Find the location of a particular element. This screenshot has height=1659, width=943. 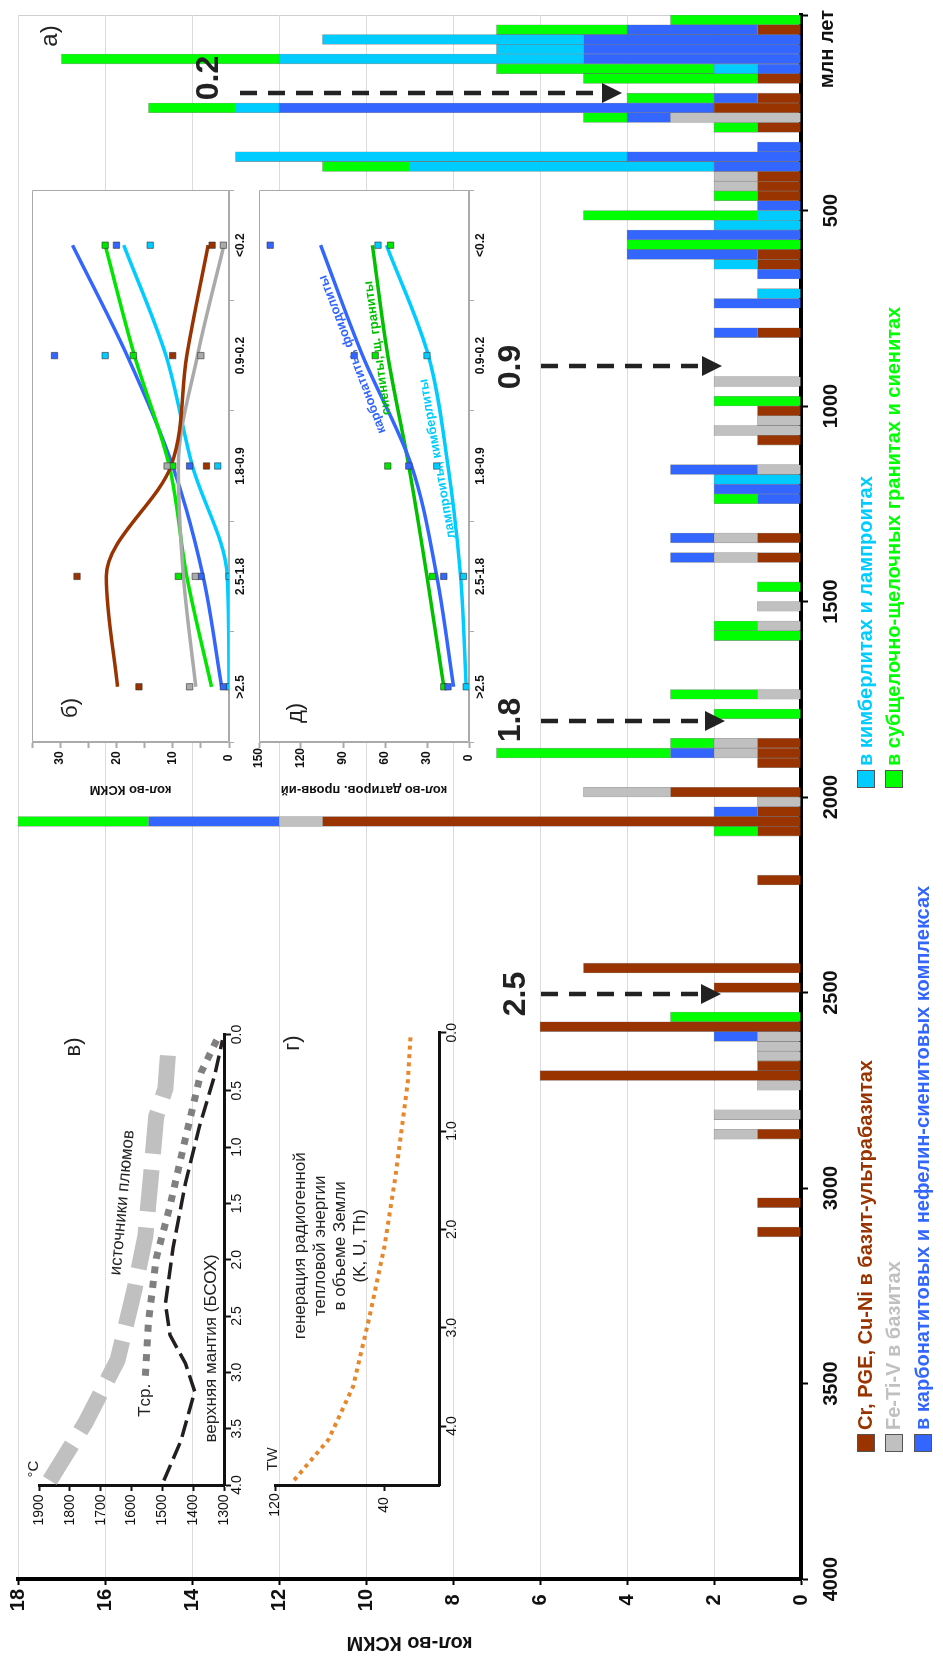

x-tick-label: 2 is located at coordinates (712, 1600).